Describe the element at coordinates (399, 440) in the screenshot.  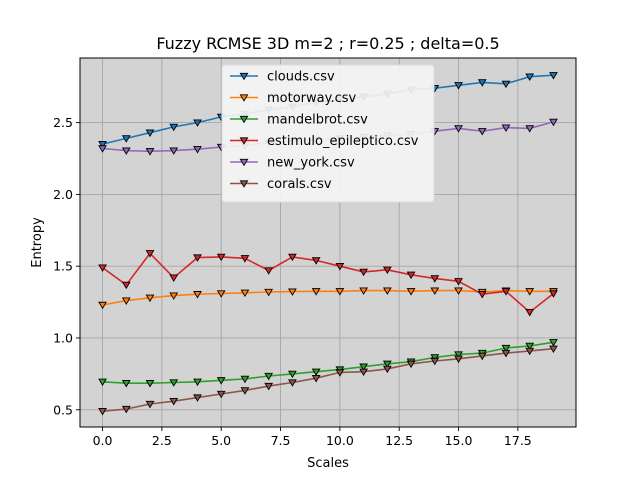
I see `x-tick-label: 12.5` at that location.